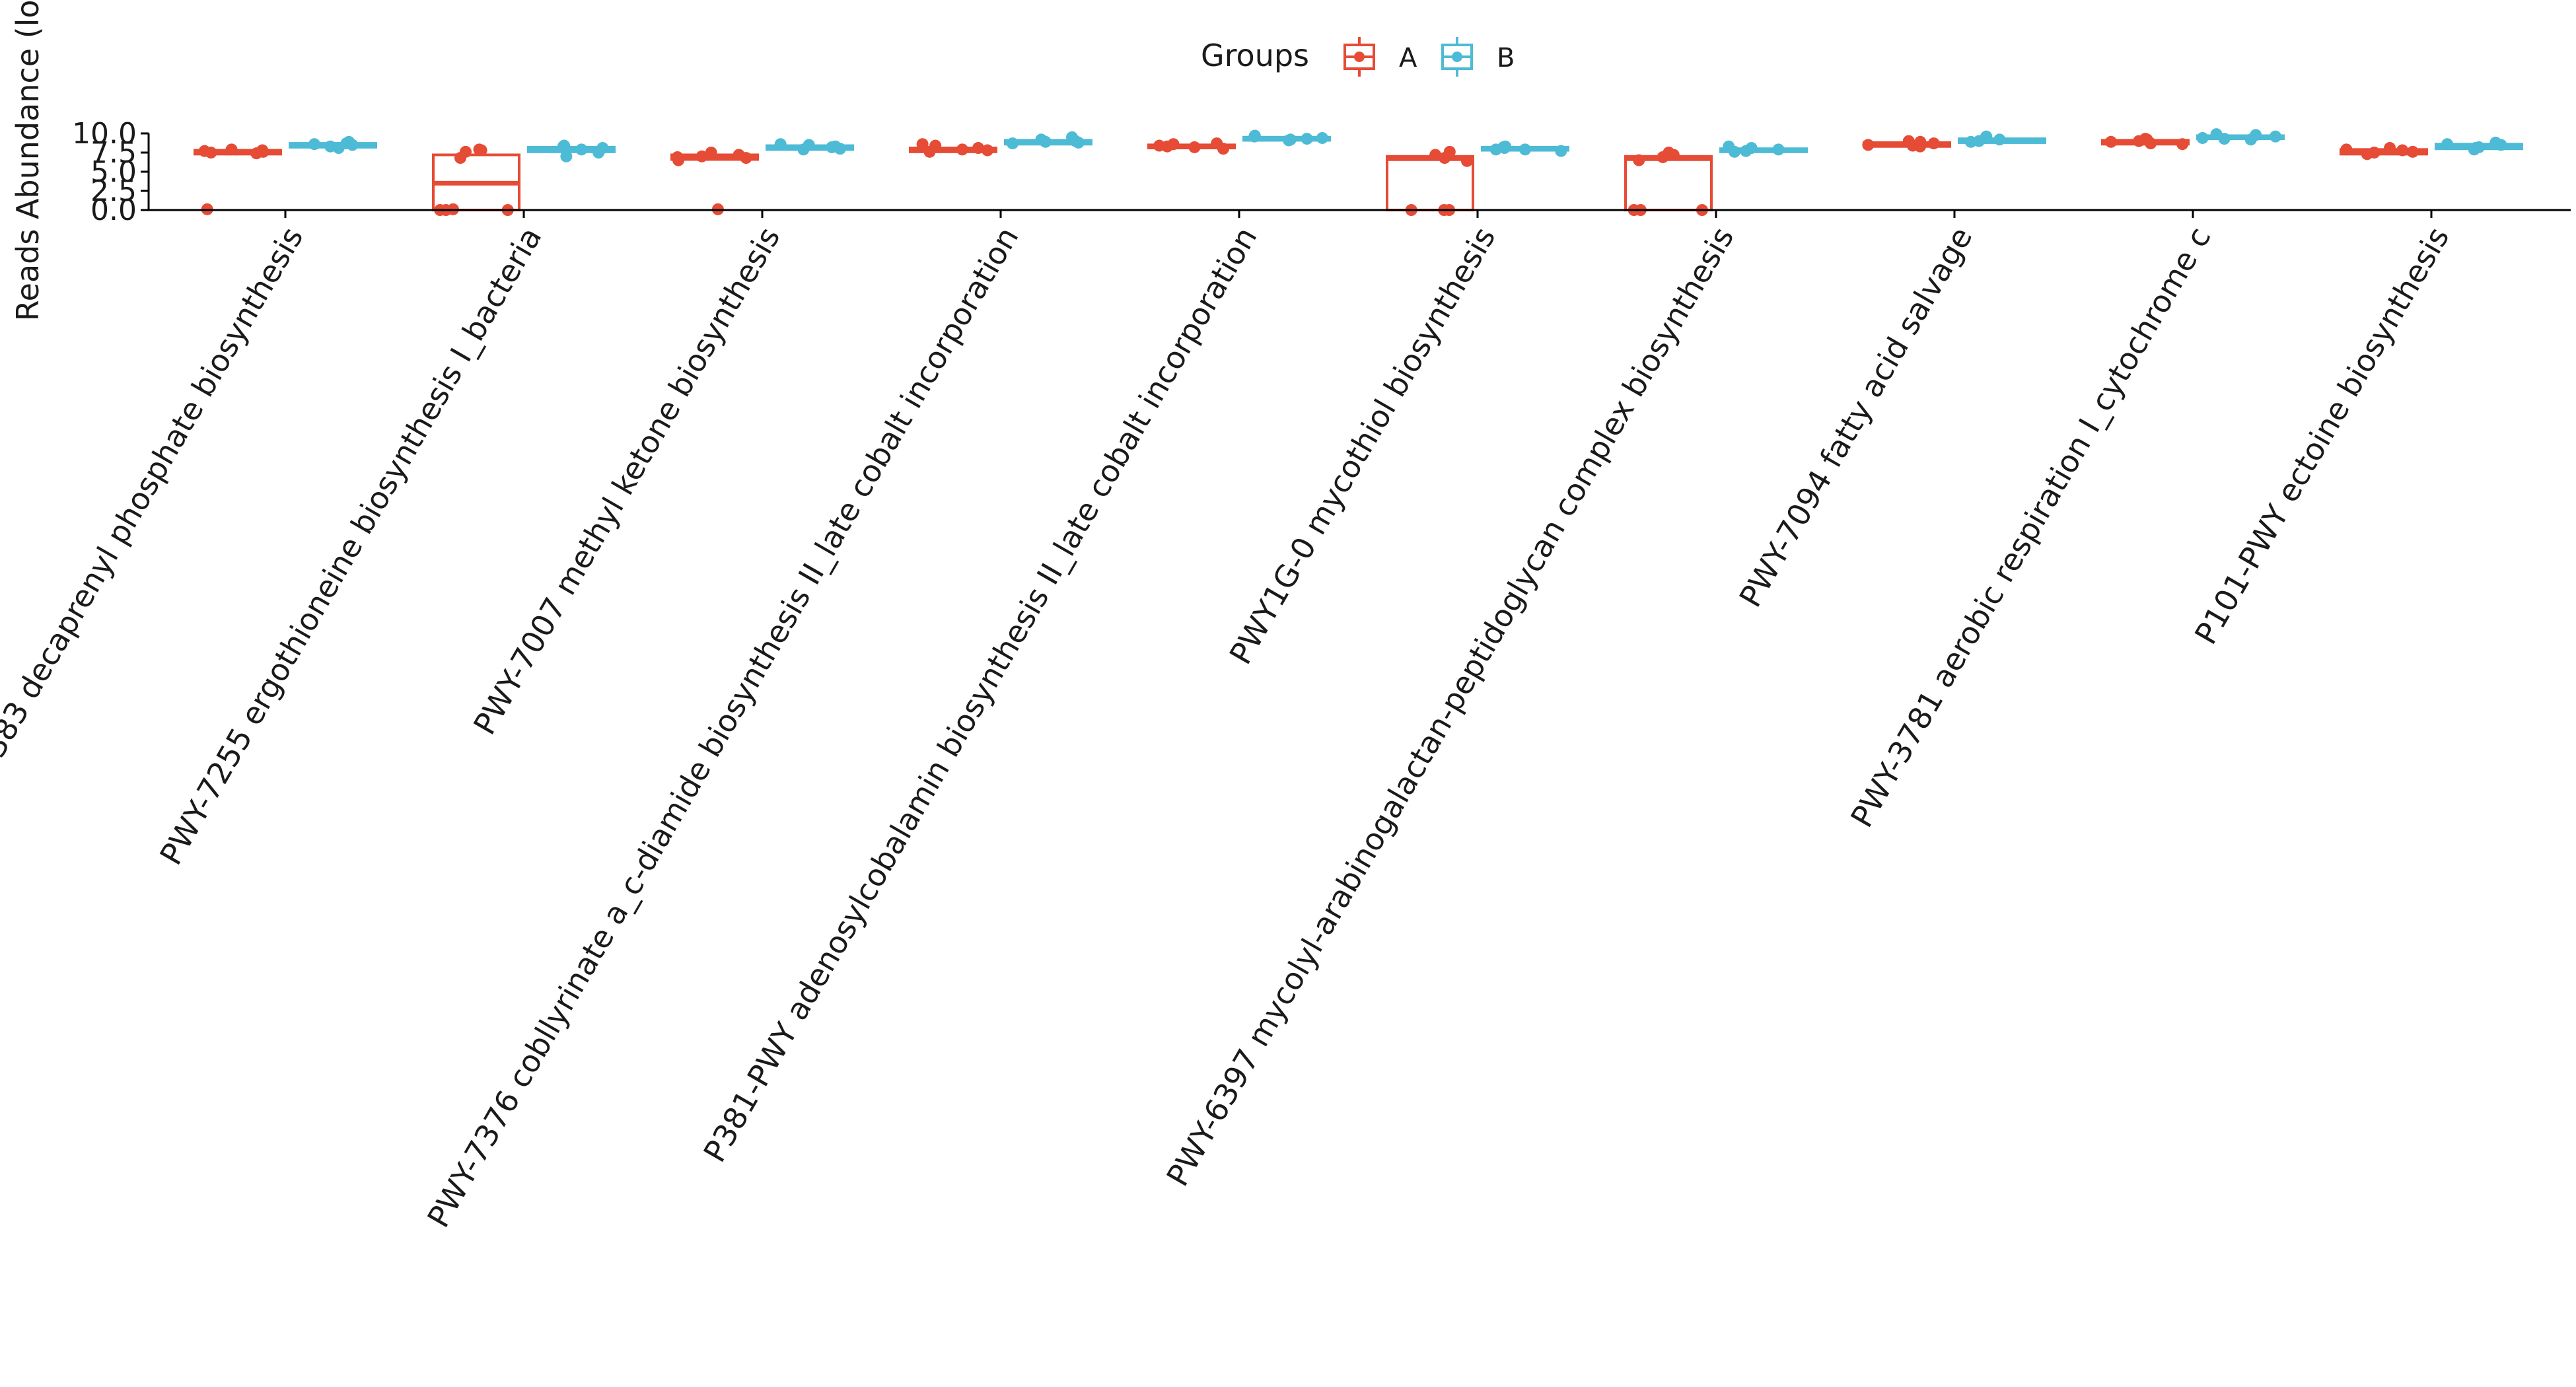  What do you see at coordinates (2322, 436) in the screenshot?
I see `x-tick-label: P101-PWY ectoine biosynthesis` at bounding box center [2322, 436].